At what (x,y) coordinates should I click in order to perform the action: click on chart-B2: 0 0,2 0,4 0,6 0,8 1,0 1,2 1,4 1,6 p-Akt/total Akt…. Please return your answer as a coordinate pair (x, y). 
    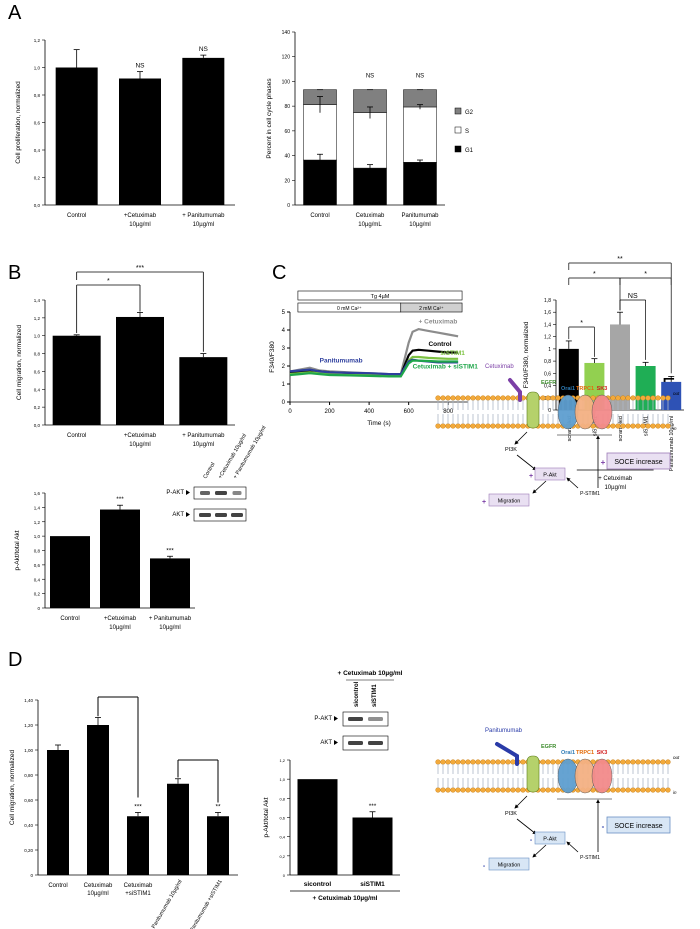
    Looking at the image, I should click on (104, 561).